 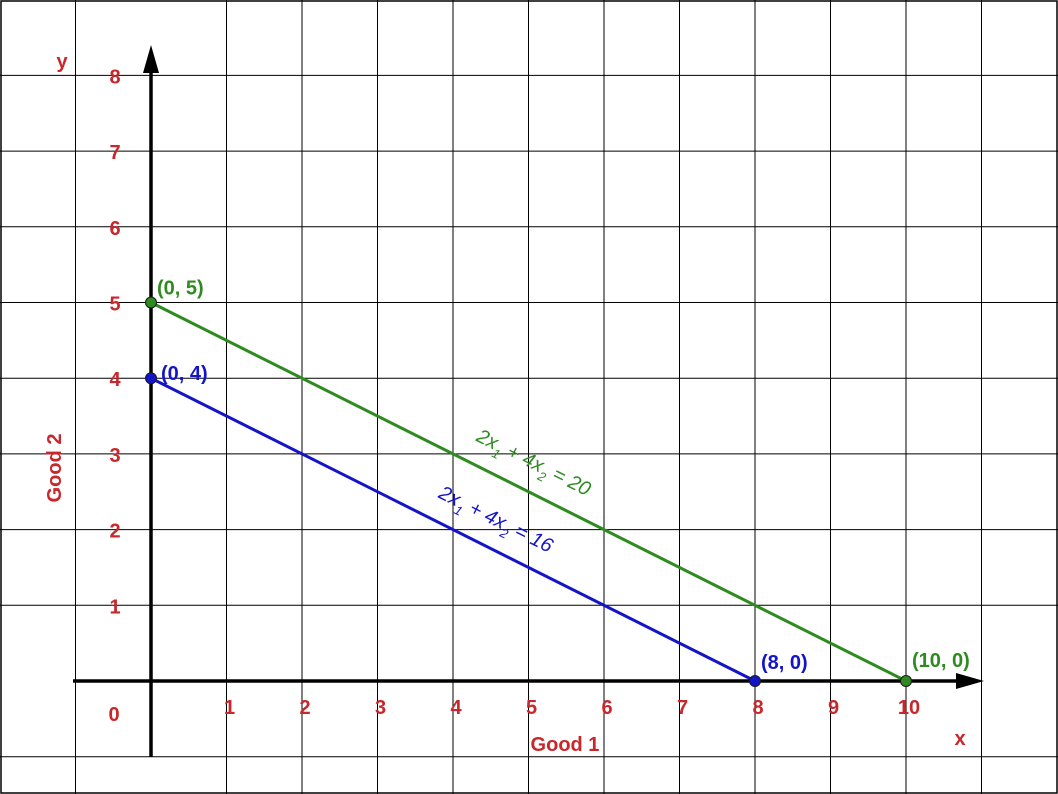 What do you see at coordinates (304, 708) in the screenshot?
I see `x-tick-label: 2` at bounding box center [304, 708].